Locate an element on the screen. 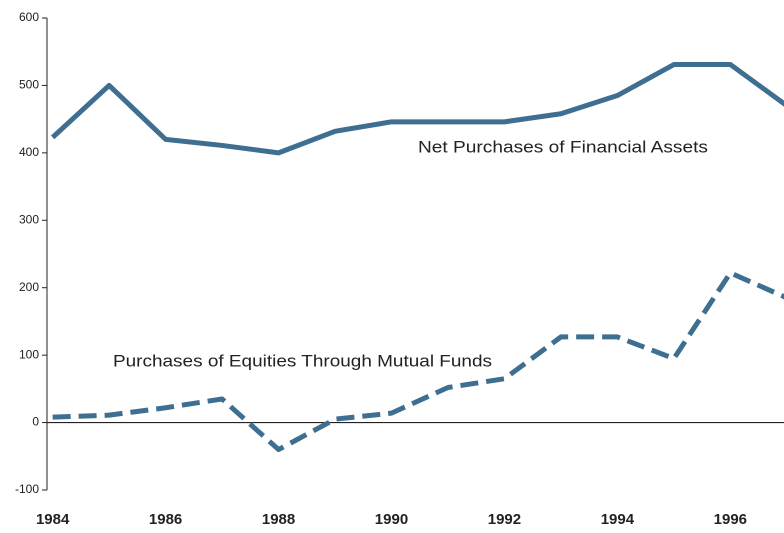 Image resolution: width=784 pixels, height=533 pixels. y-tick-label: 500 is located at coordinates (29, 85).